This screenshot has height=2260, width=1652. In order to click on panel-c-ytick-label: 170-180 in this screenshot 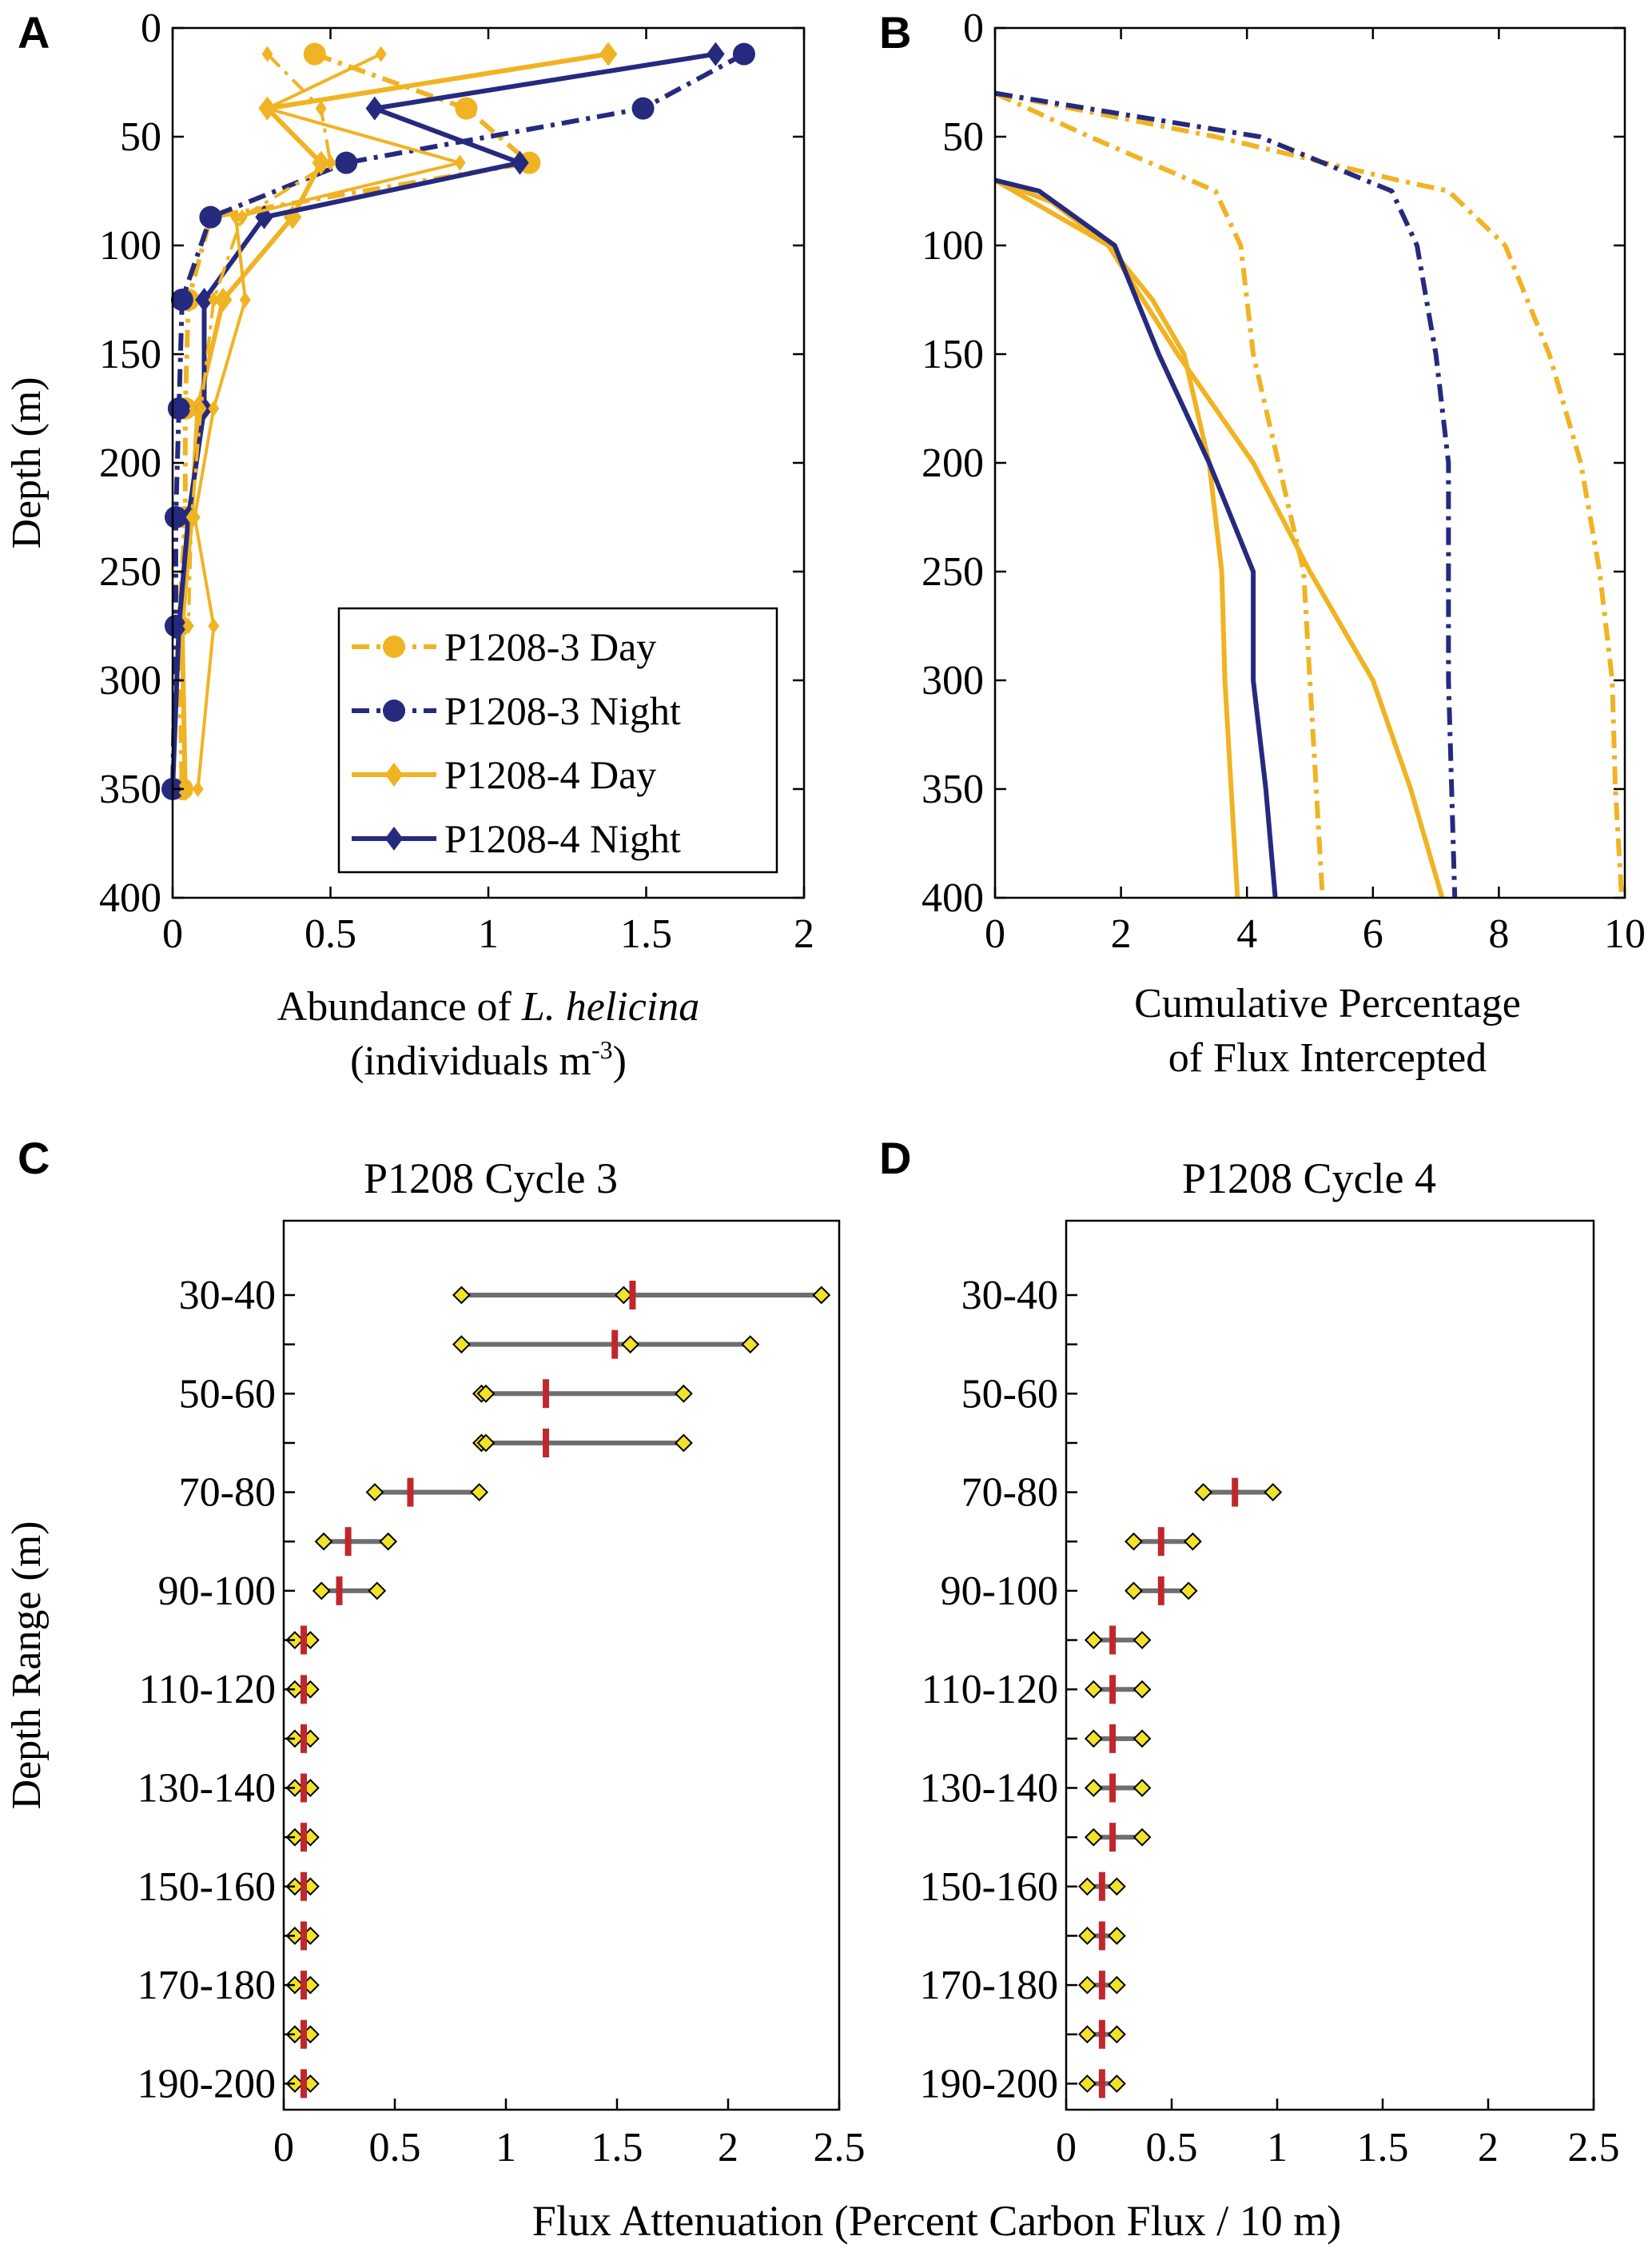, I will do `click(206, 1985)`.